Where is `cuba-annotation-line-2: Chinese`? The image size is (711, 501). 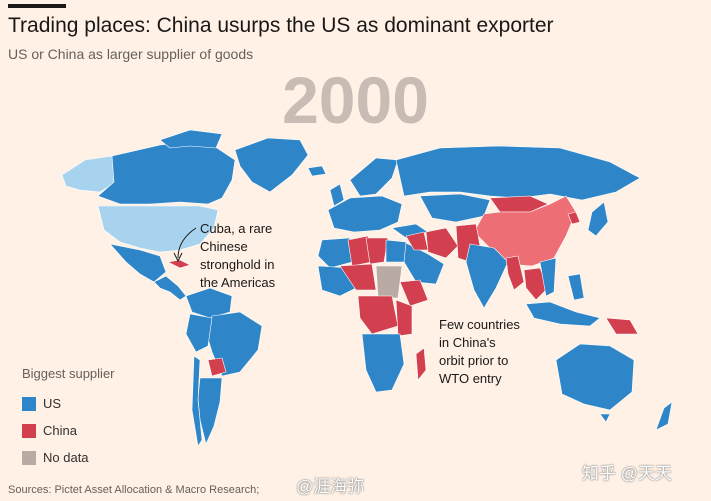
cuba-annotation-line-2: Chinese is located at coordinates (224, 246).